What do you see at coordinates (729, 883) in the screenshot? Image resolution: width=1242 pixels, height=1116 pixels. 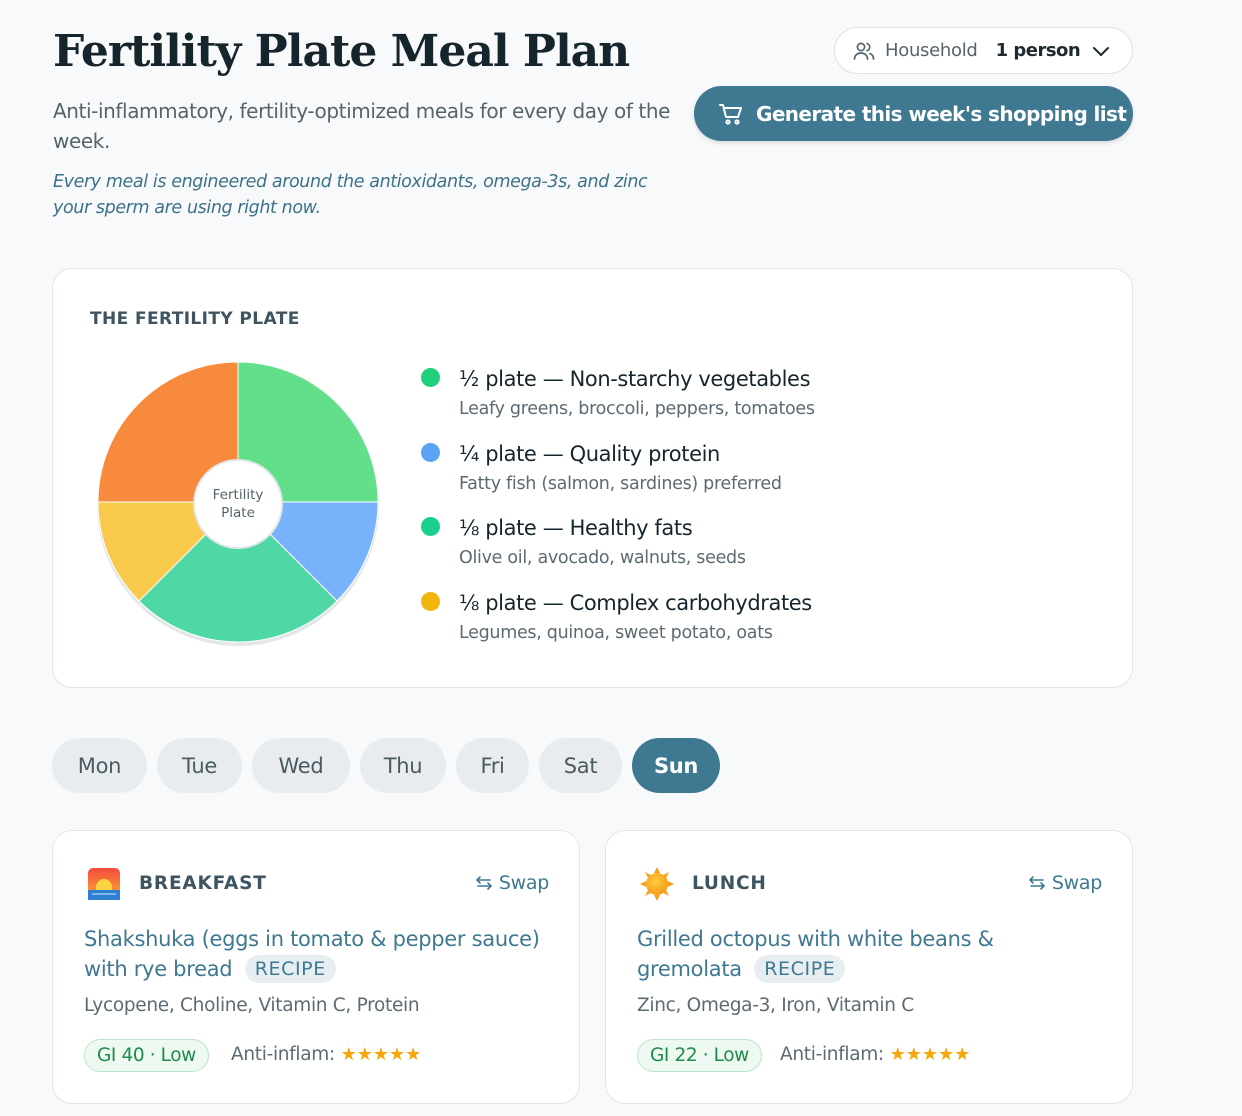 I see `meal-type-label: LUNCH` at bounding box center [729, 883].